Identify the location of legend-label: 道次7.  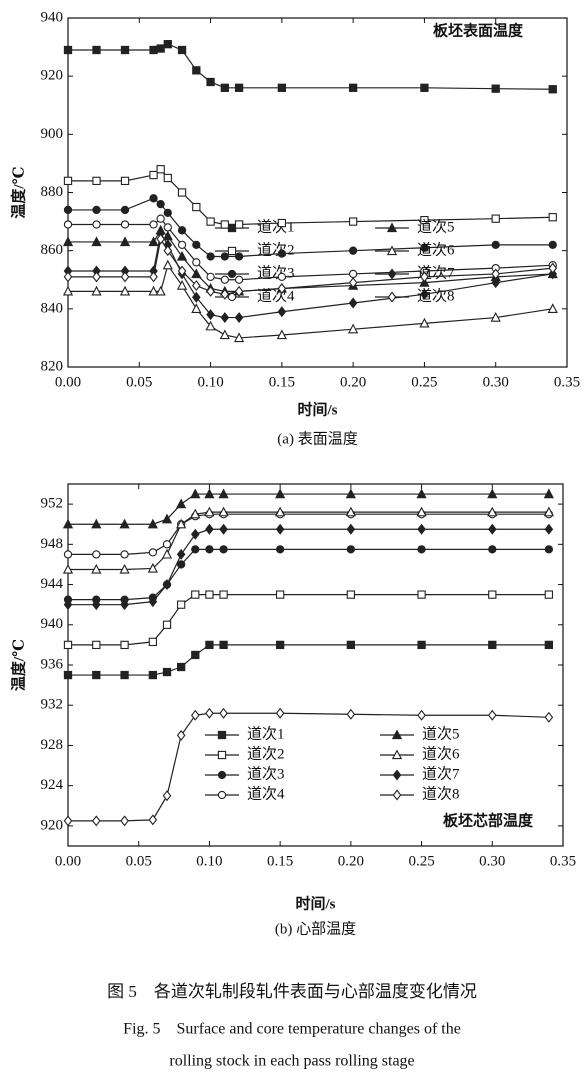
(441, 773).